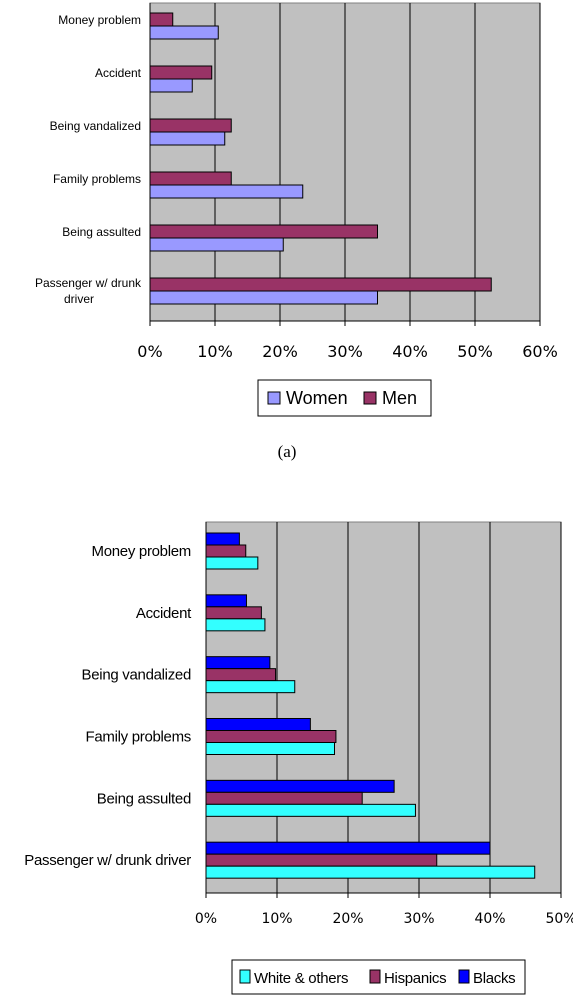 This screenshot has width=573, height=1000. Describe the element at coordinates (540, 351) in the screenshot. I see `x-tick-label: 60%` at that location.